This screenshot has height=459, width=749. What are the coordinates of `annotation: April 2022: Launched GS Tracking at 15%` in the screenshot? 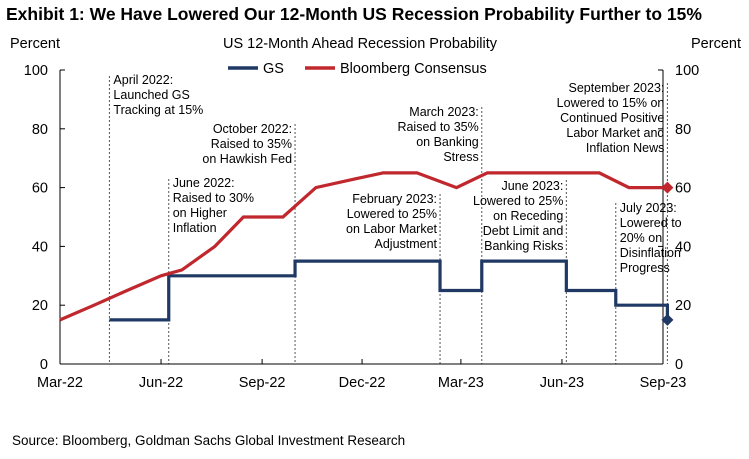 It's located at (158, 95).